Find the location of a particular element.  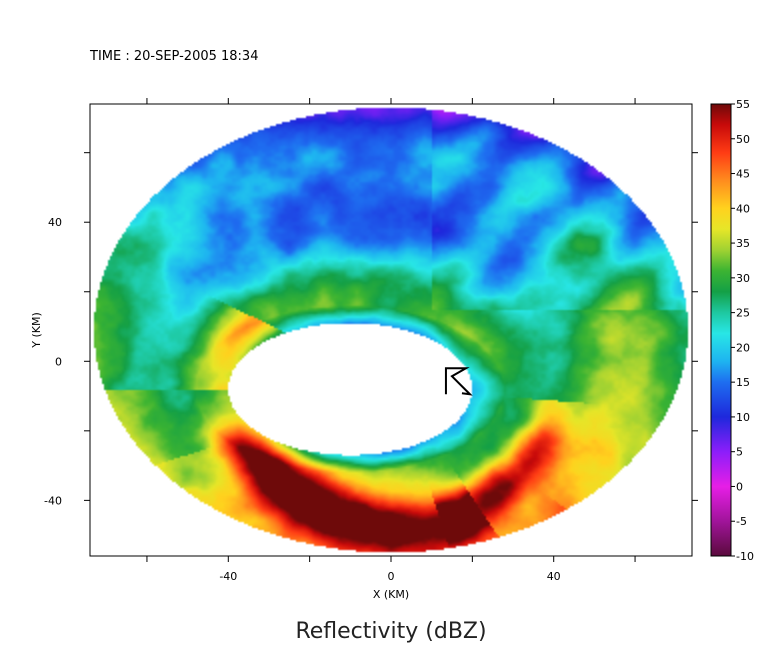

colorbar-tick-label: 25 is located at coordinates (743, 313).